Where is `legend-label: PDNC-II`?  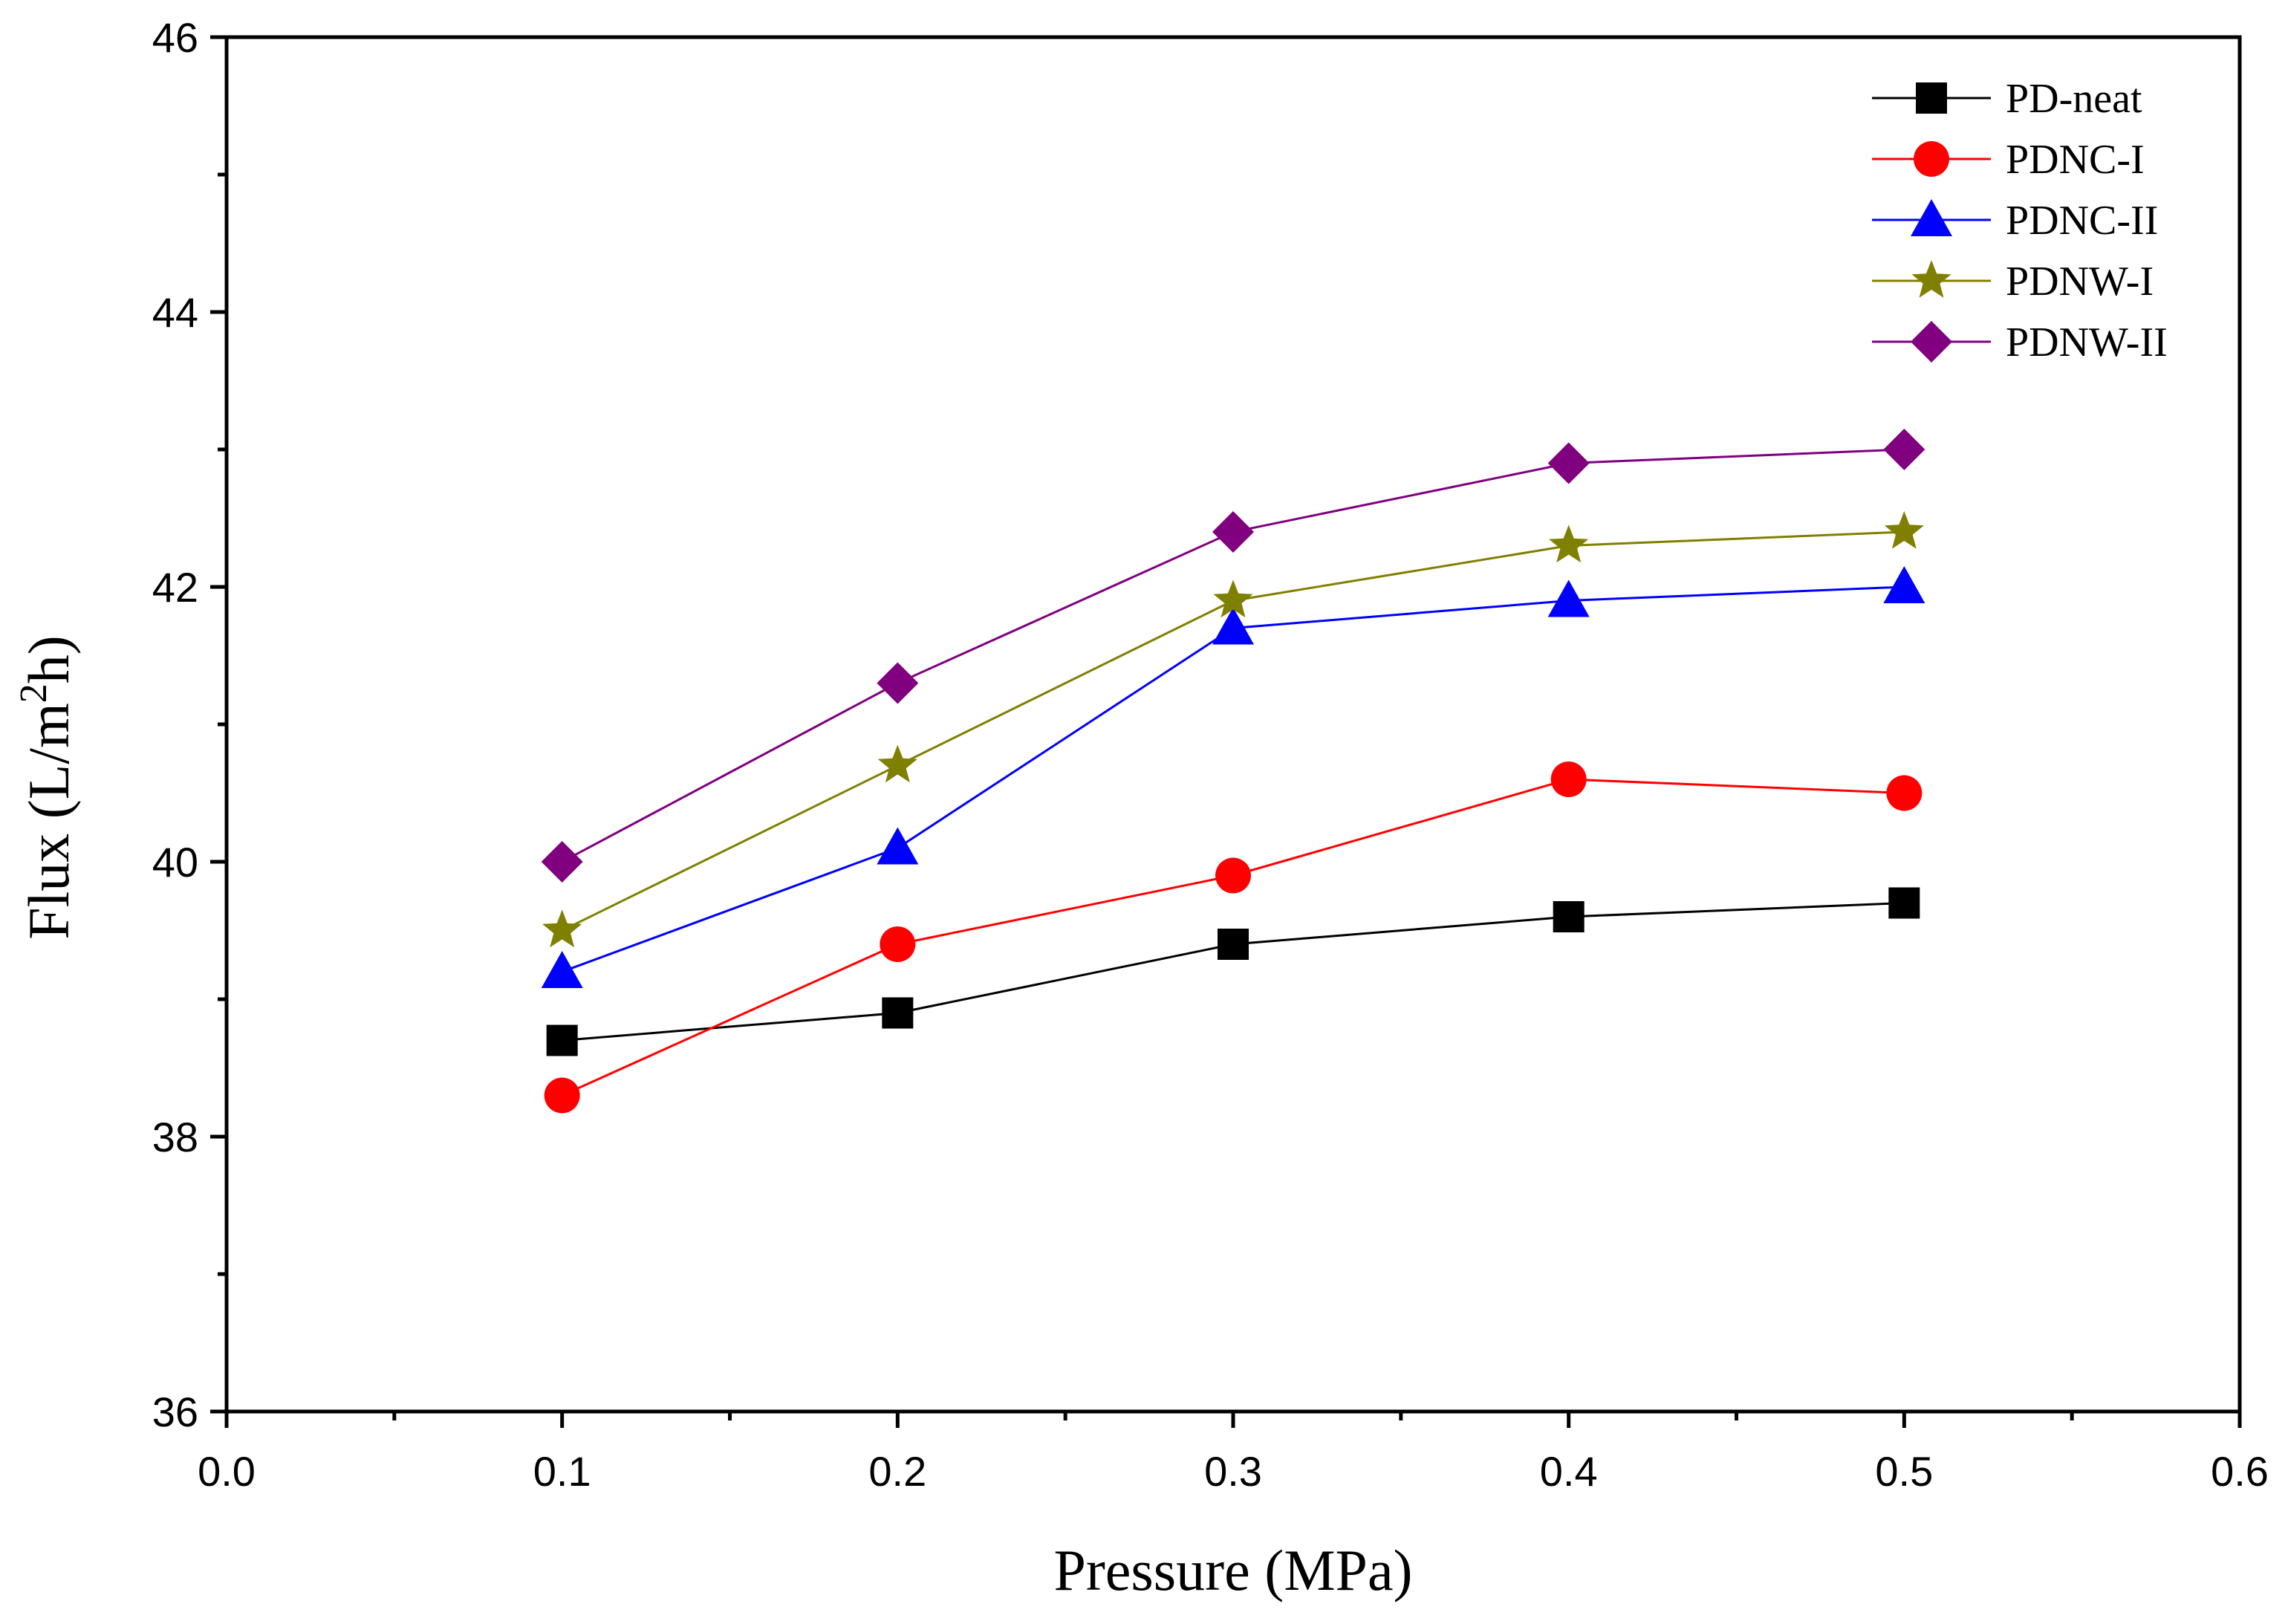 legend-label: PDNC-II is located at coordinates (2082, 221).